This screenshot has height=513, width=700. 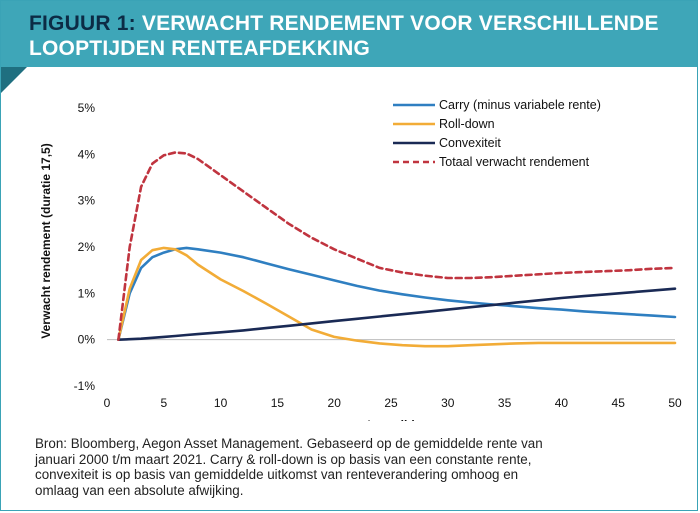 I want to click on x-tick-label: 45, so click(x=619, y=403).